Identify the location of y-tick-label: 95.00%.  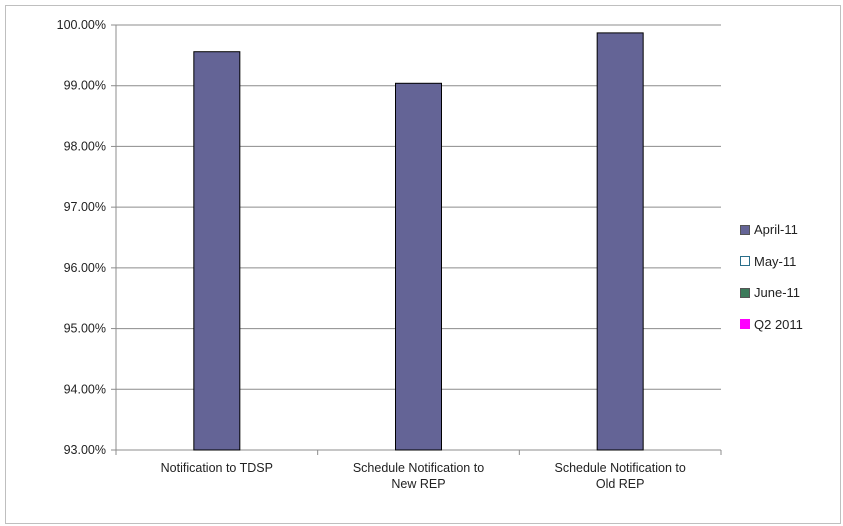
(85, 329).